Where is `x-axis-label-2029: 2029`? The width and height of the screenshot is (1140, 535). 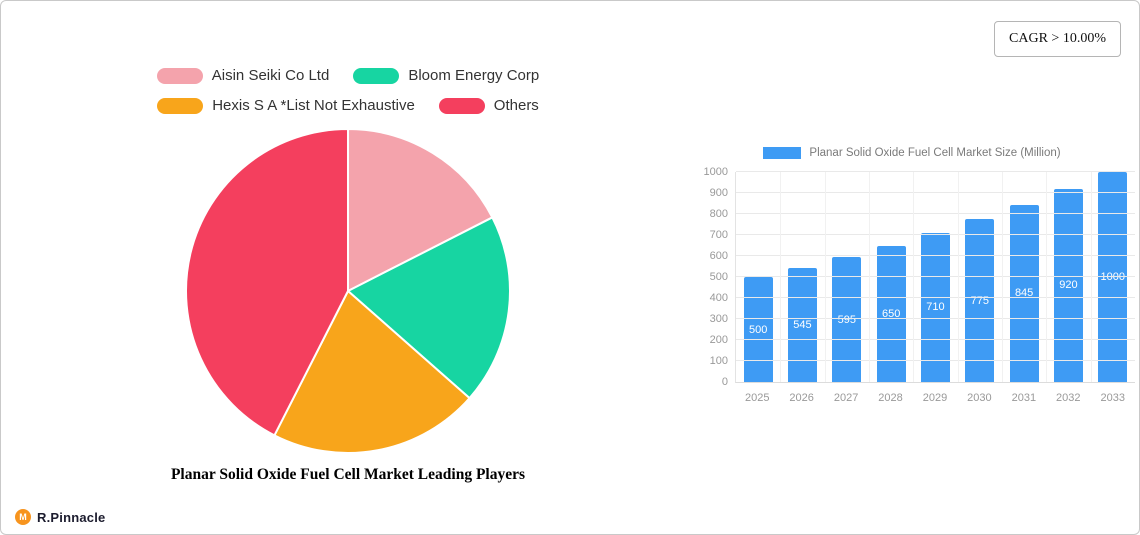
x-axis-label-2029: 2029 is located at coordinates (935, 398).